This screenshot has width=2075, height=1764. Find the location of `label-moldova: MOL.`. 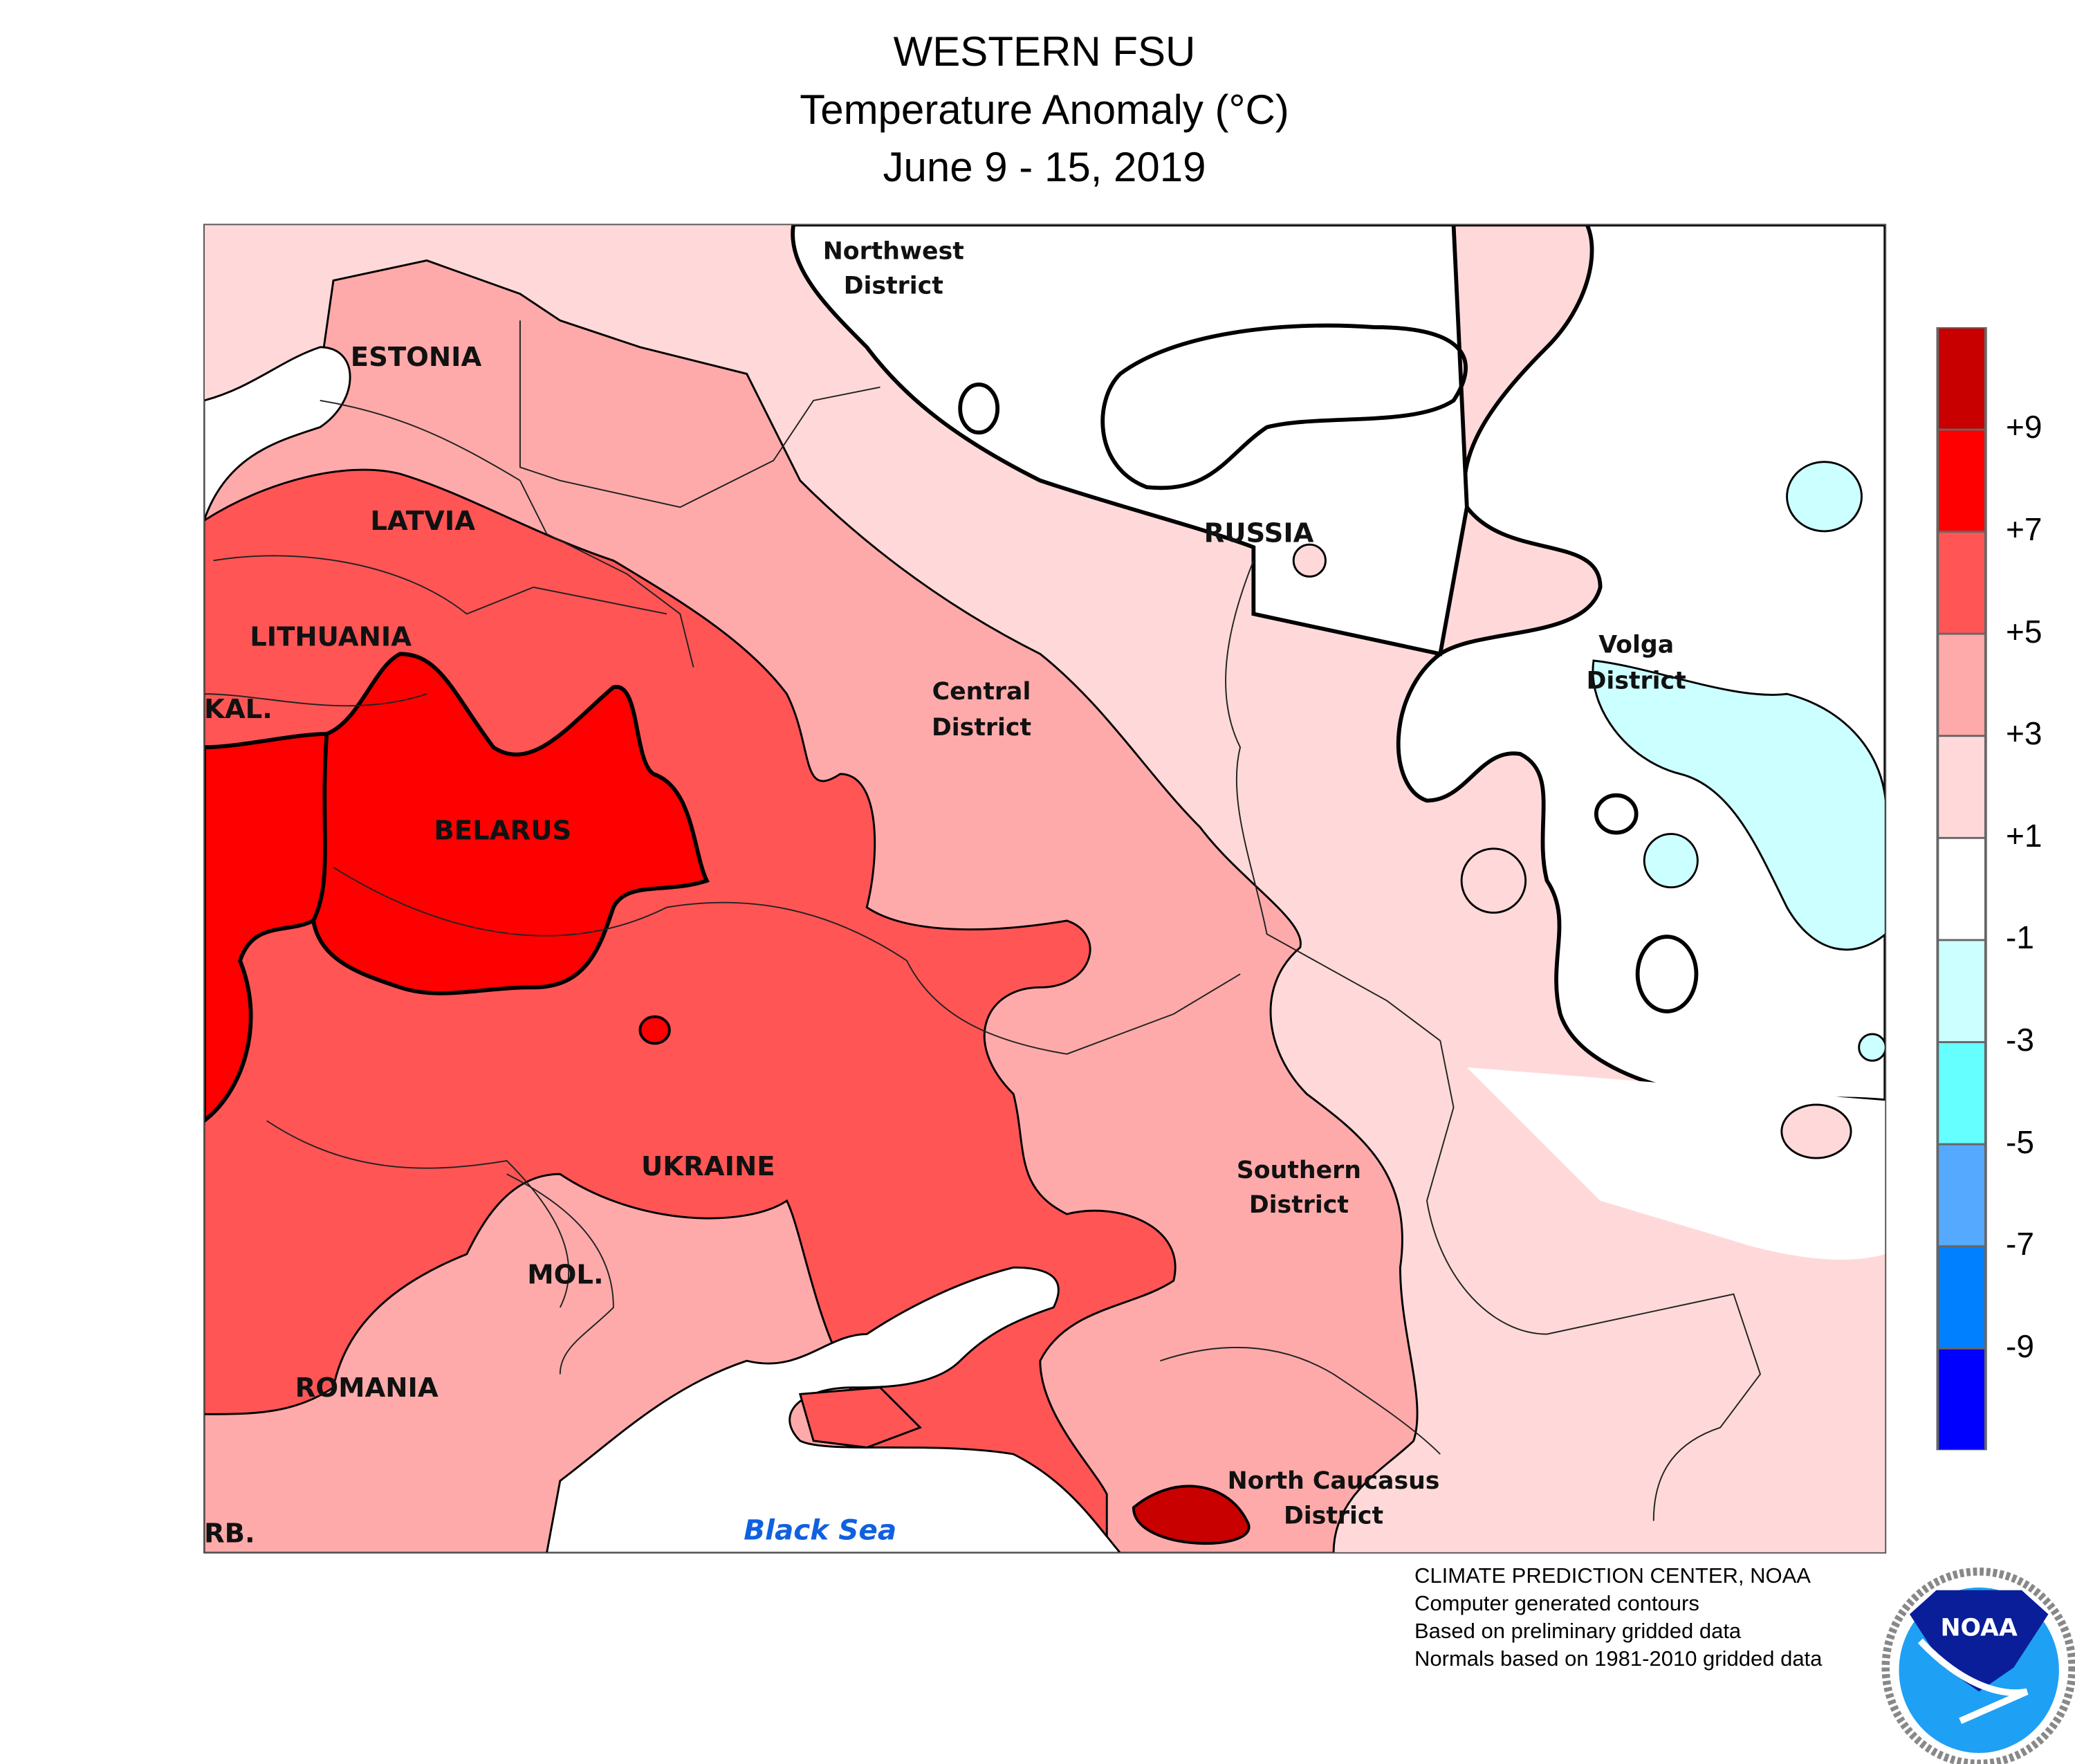

label-moldova: MOL. is located at coordinates (565, 1274).